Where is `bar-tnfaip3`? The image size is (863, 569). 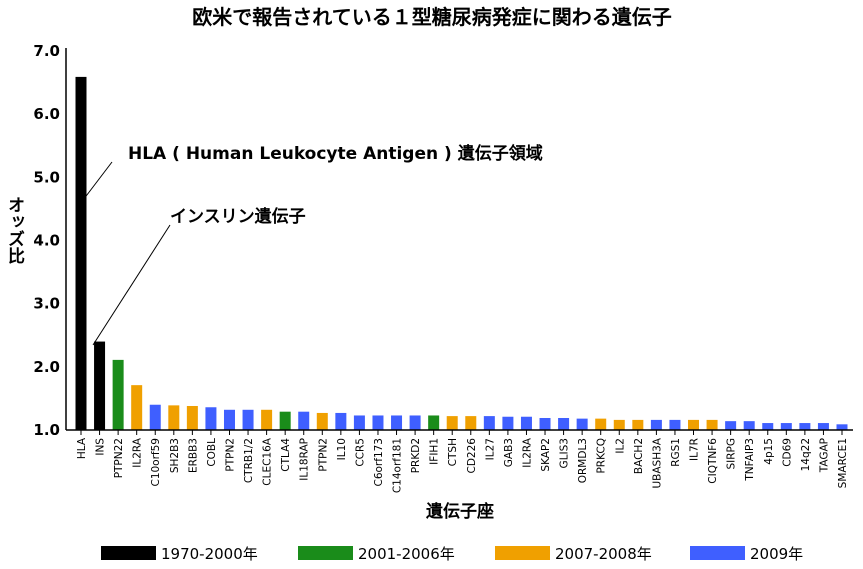
bar-tnfaip3 is located at coordinates (749, 425).